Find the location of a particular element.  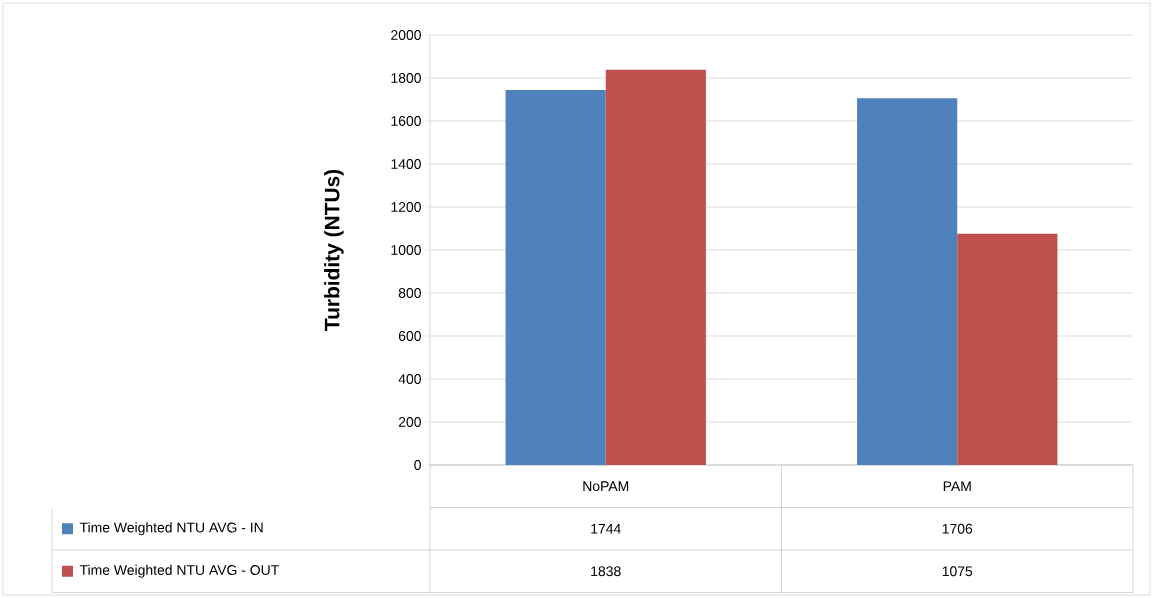

data-label: 1706 is located at coordinates (957, 528).